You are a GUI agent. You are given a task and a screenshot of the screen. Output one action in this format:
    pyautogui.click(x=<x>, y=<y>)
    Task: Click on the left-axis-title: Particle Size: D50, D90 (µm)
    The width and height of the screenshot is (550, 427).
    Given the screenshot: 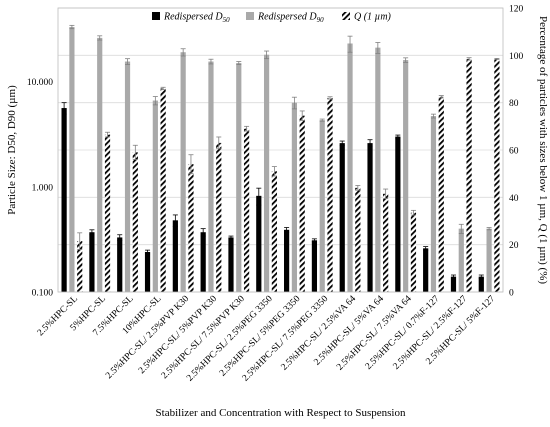 What is the action you would take?
    pyautogui.click(x=12, y=150)
    